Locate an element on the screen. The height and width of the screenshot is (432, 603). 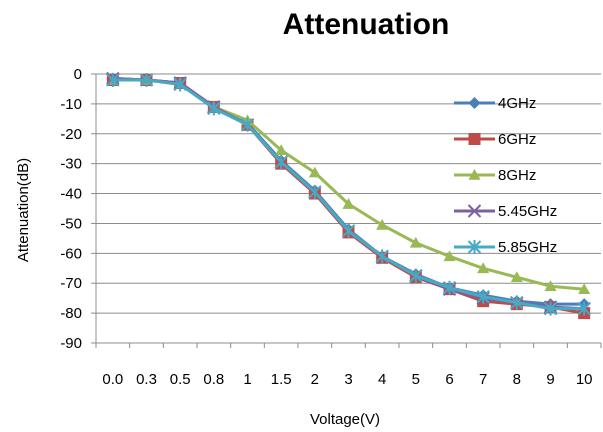
y-tick-label: -40 is located at coordinates (71, 194).